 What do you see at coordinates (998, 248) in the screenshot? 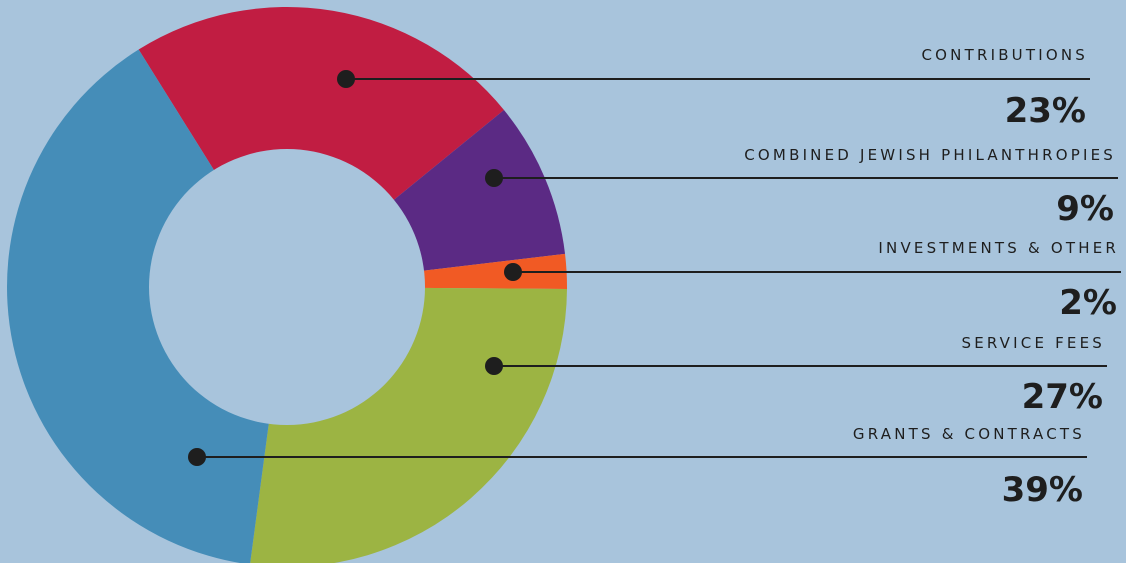
I see `category-label-investments-other: INVESTMENTS & OTHER` at bounding box center [998, 248].